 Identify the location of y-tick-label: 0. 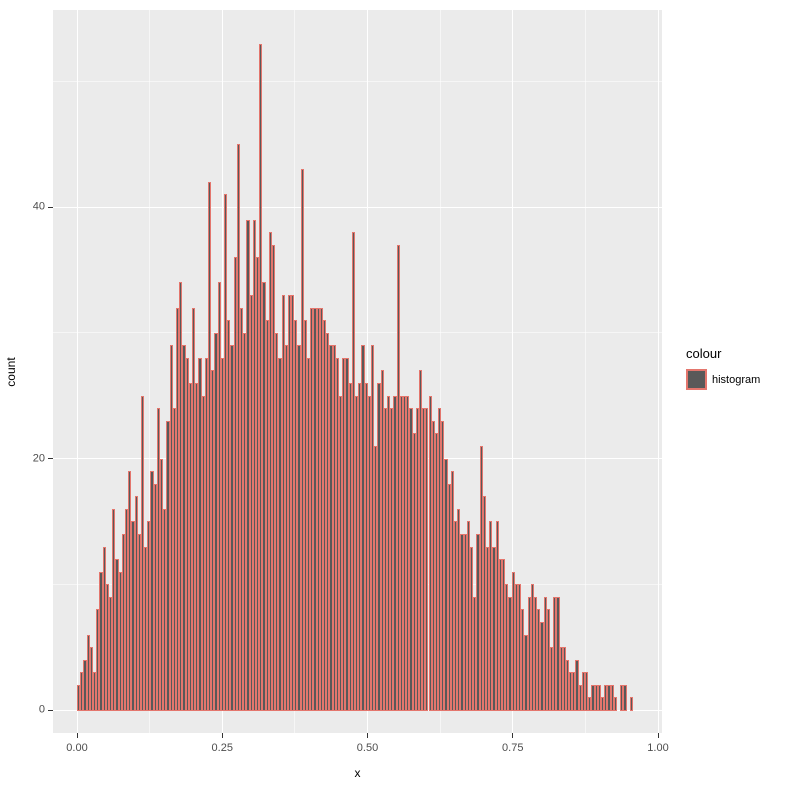
(41, 709).